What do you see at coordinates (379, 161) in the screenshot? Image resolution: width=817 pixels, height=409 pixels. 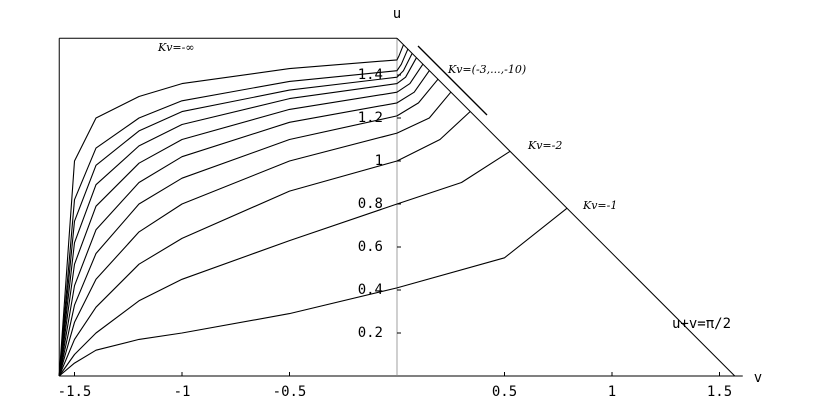 I see `y-tick-label: 1` at bounding box center [379, 161].